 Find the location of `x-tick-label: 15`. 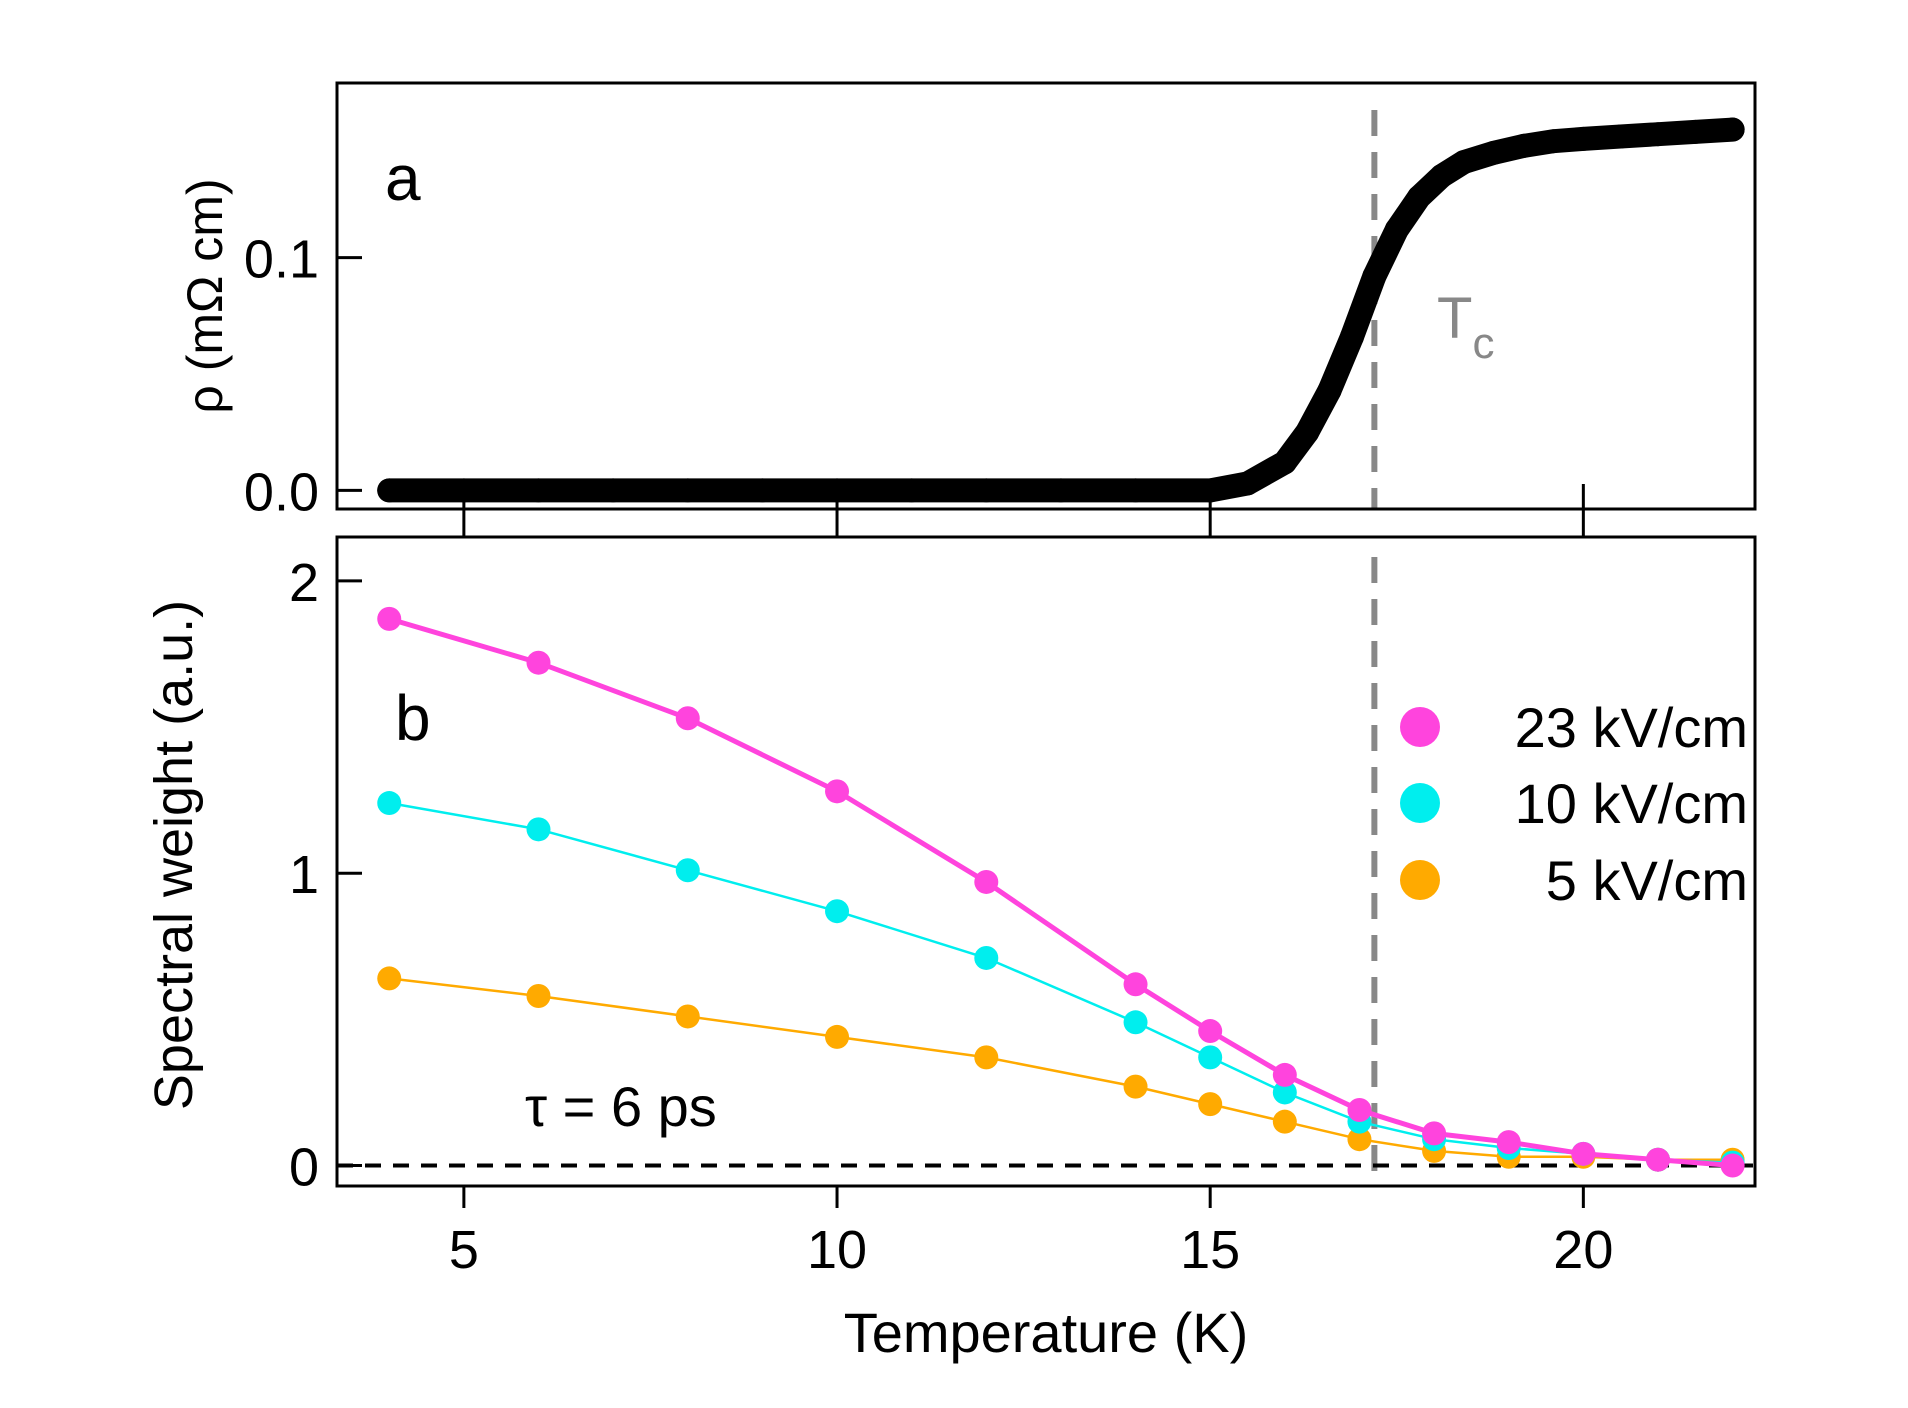

x-tick-label: 15 is located at coordinates (1210, 1250).